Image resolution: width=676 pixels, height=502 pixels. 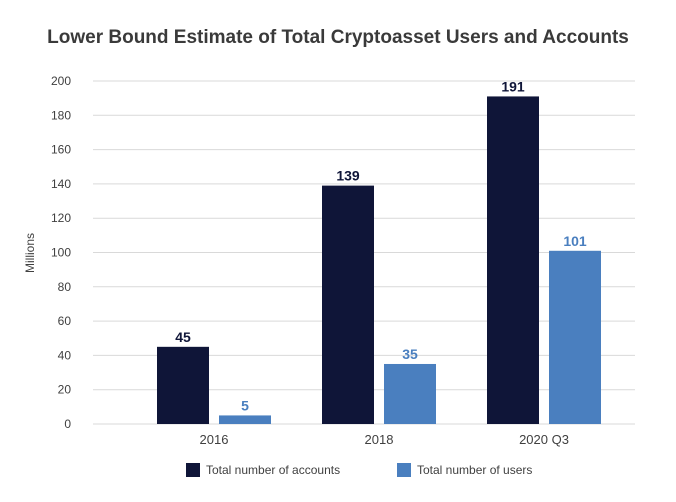 I want to click on x-axis-ticks: 2016 2018 2020 Q3, so click(x=384, y=439).